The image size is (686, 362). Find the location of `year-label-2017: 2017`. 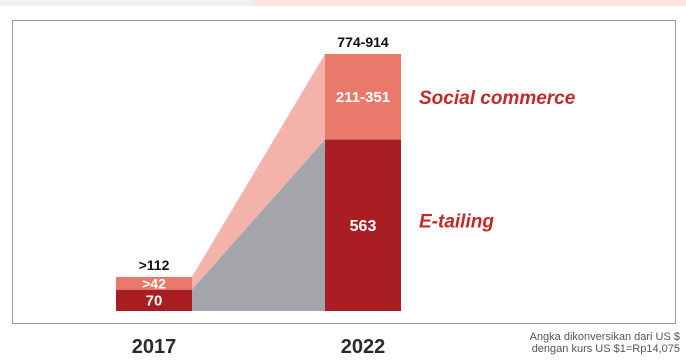

year-label-2017: 2017 is located at coordinates (154, 347).